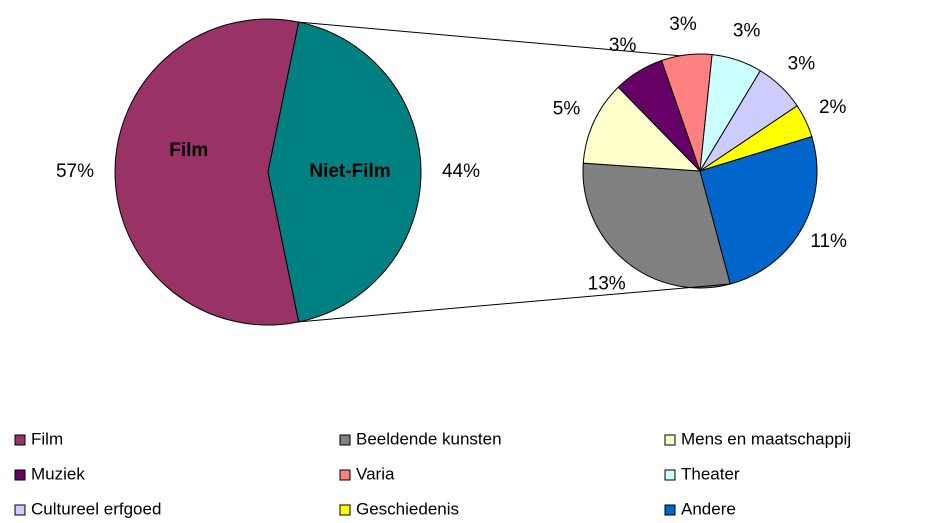  What do you see at coordinates (75, 171) in the screenshot?
I see `data-label: 57%` at bounding box center [75, 171].